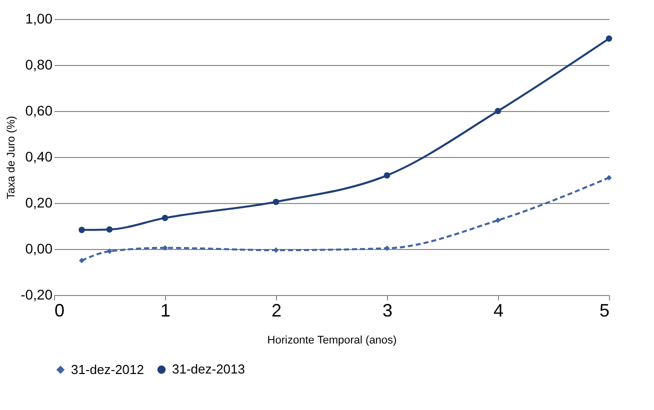 This screenshot has width=654, height=410. I want to click on y-tick-label: -0,20, so click(36, 294).